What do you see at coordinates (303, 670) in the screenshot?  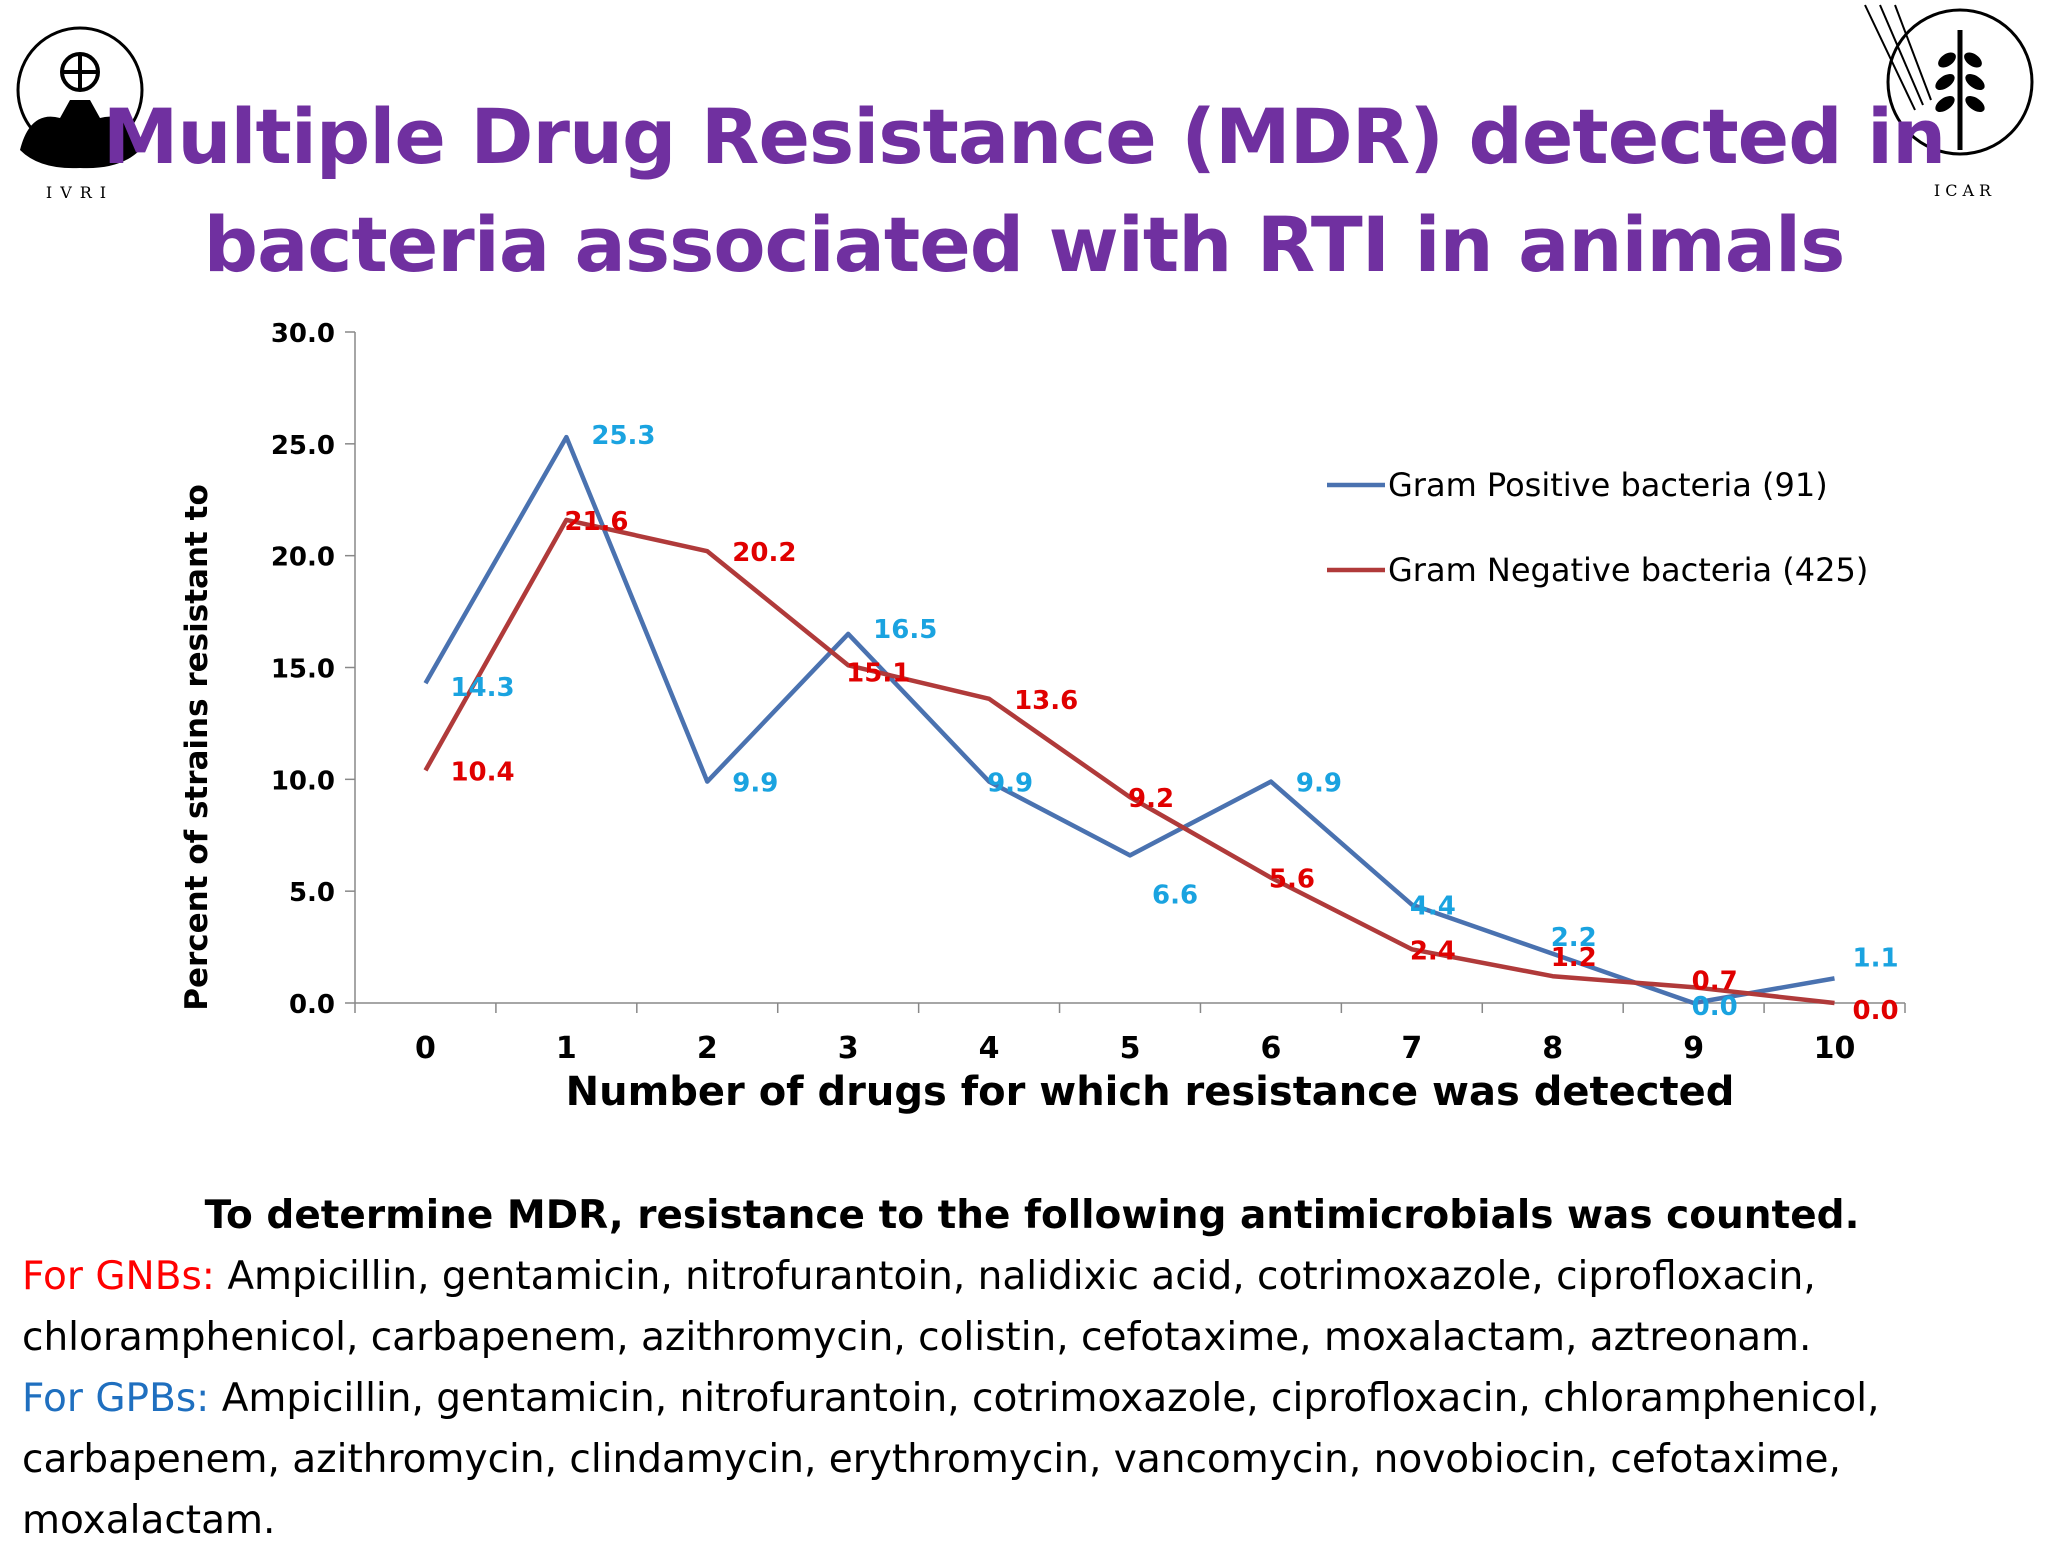 I see `y-tick-label: 15.0` at bounding box center [303, 670].